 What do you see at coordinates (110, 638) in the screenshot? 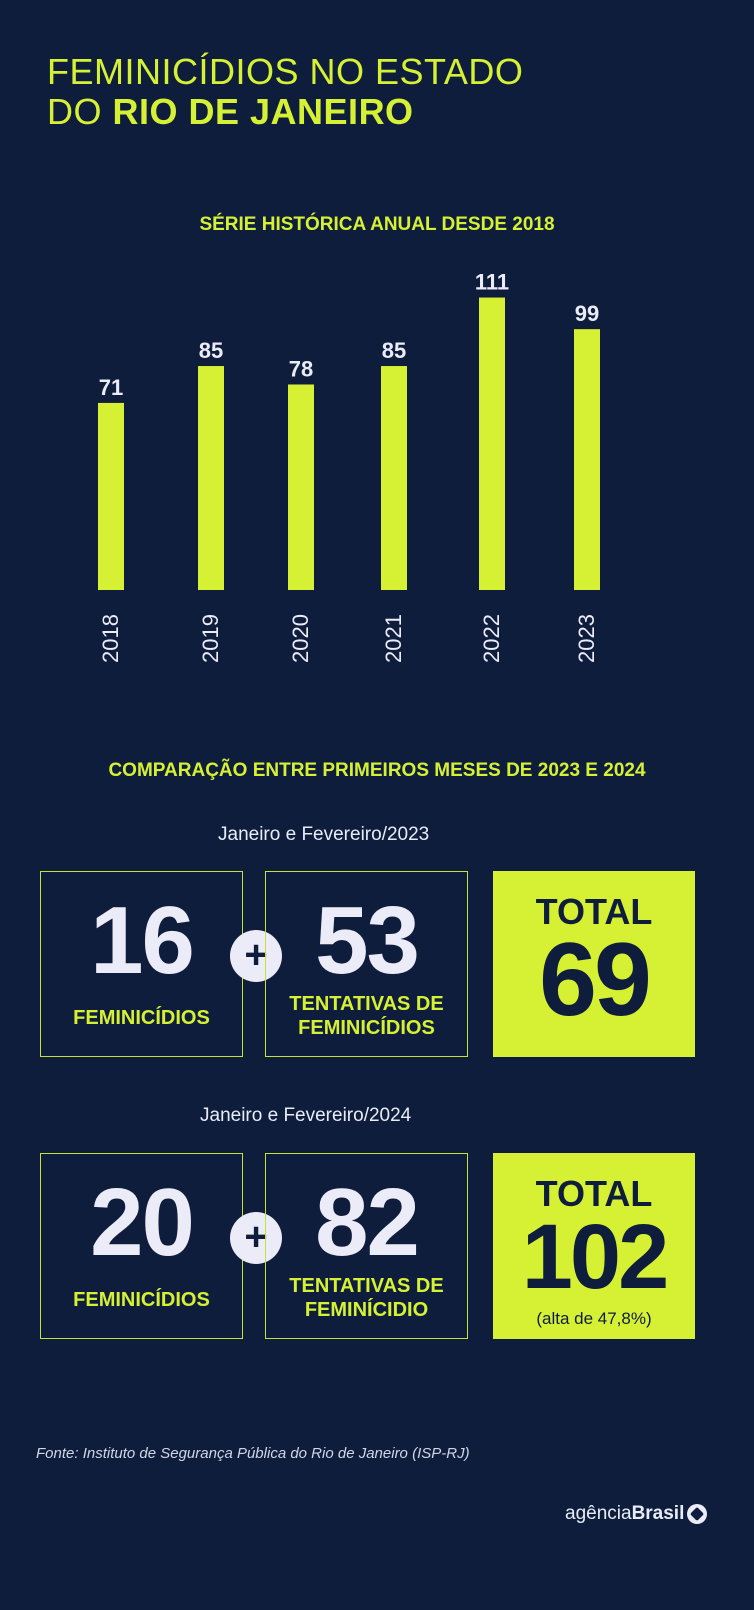
I see `category-label-2018: 2018` at bounding box center [110, 638].